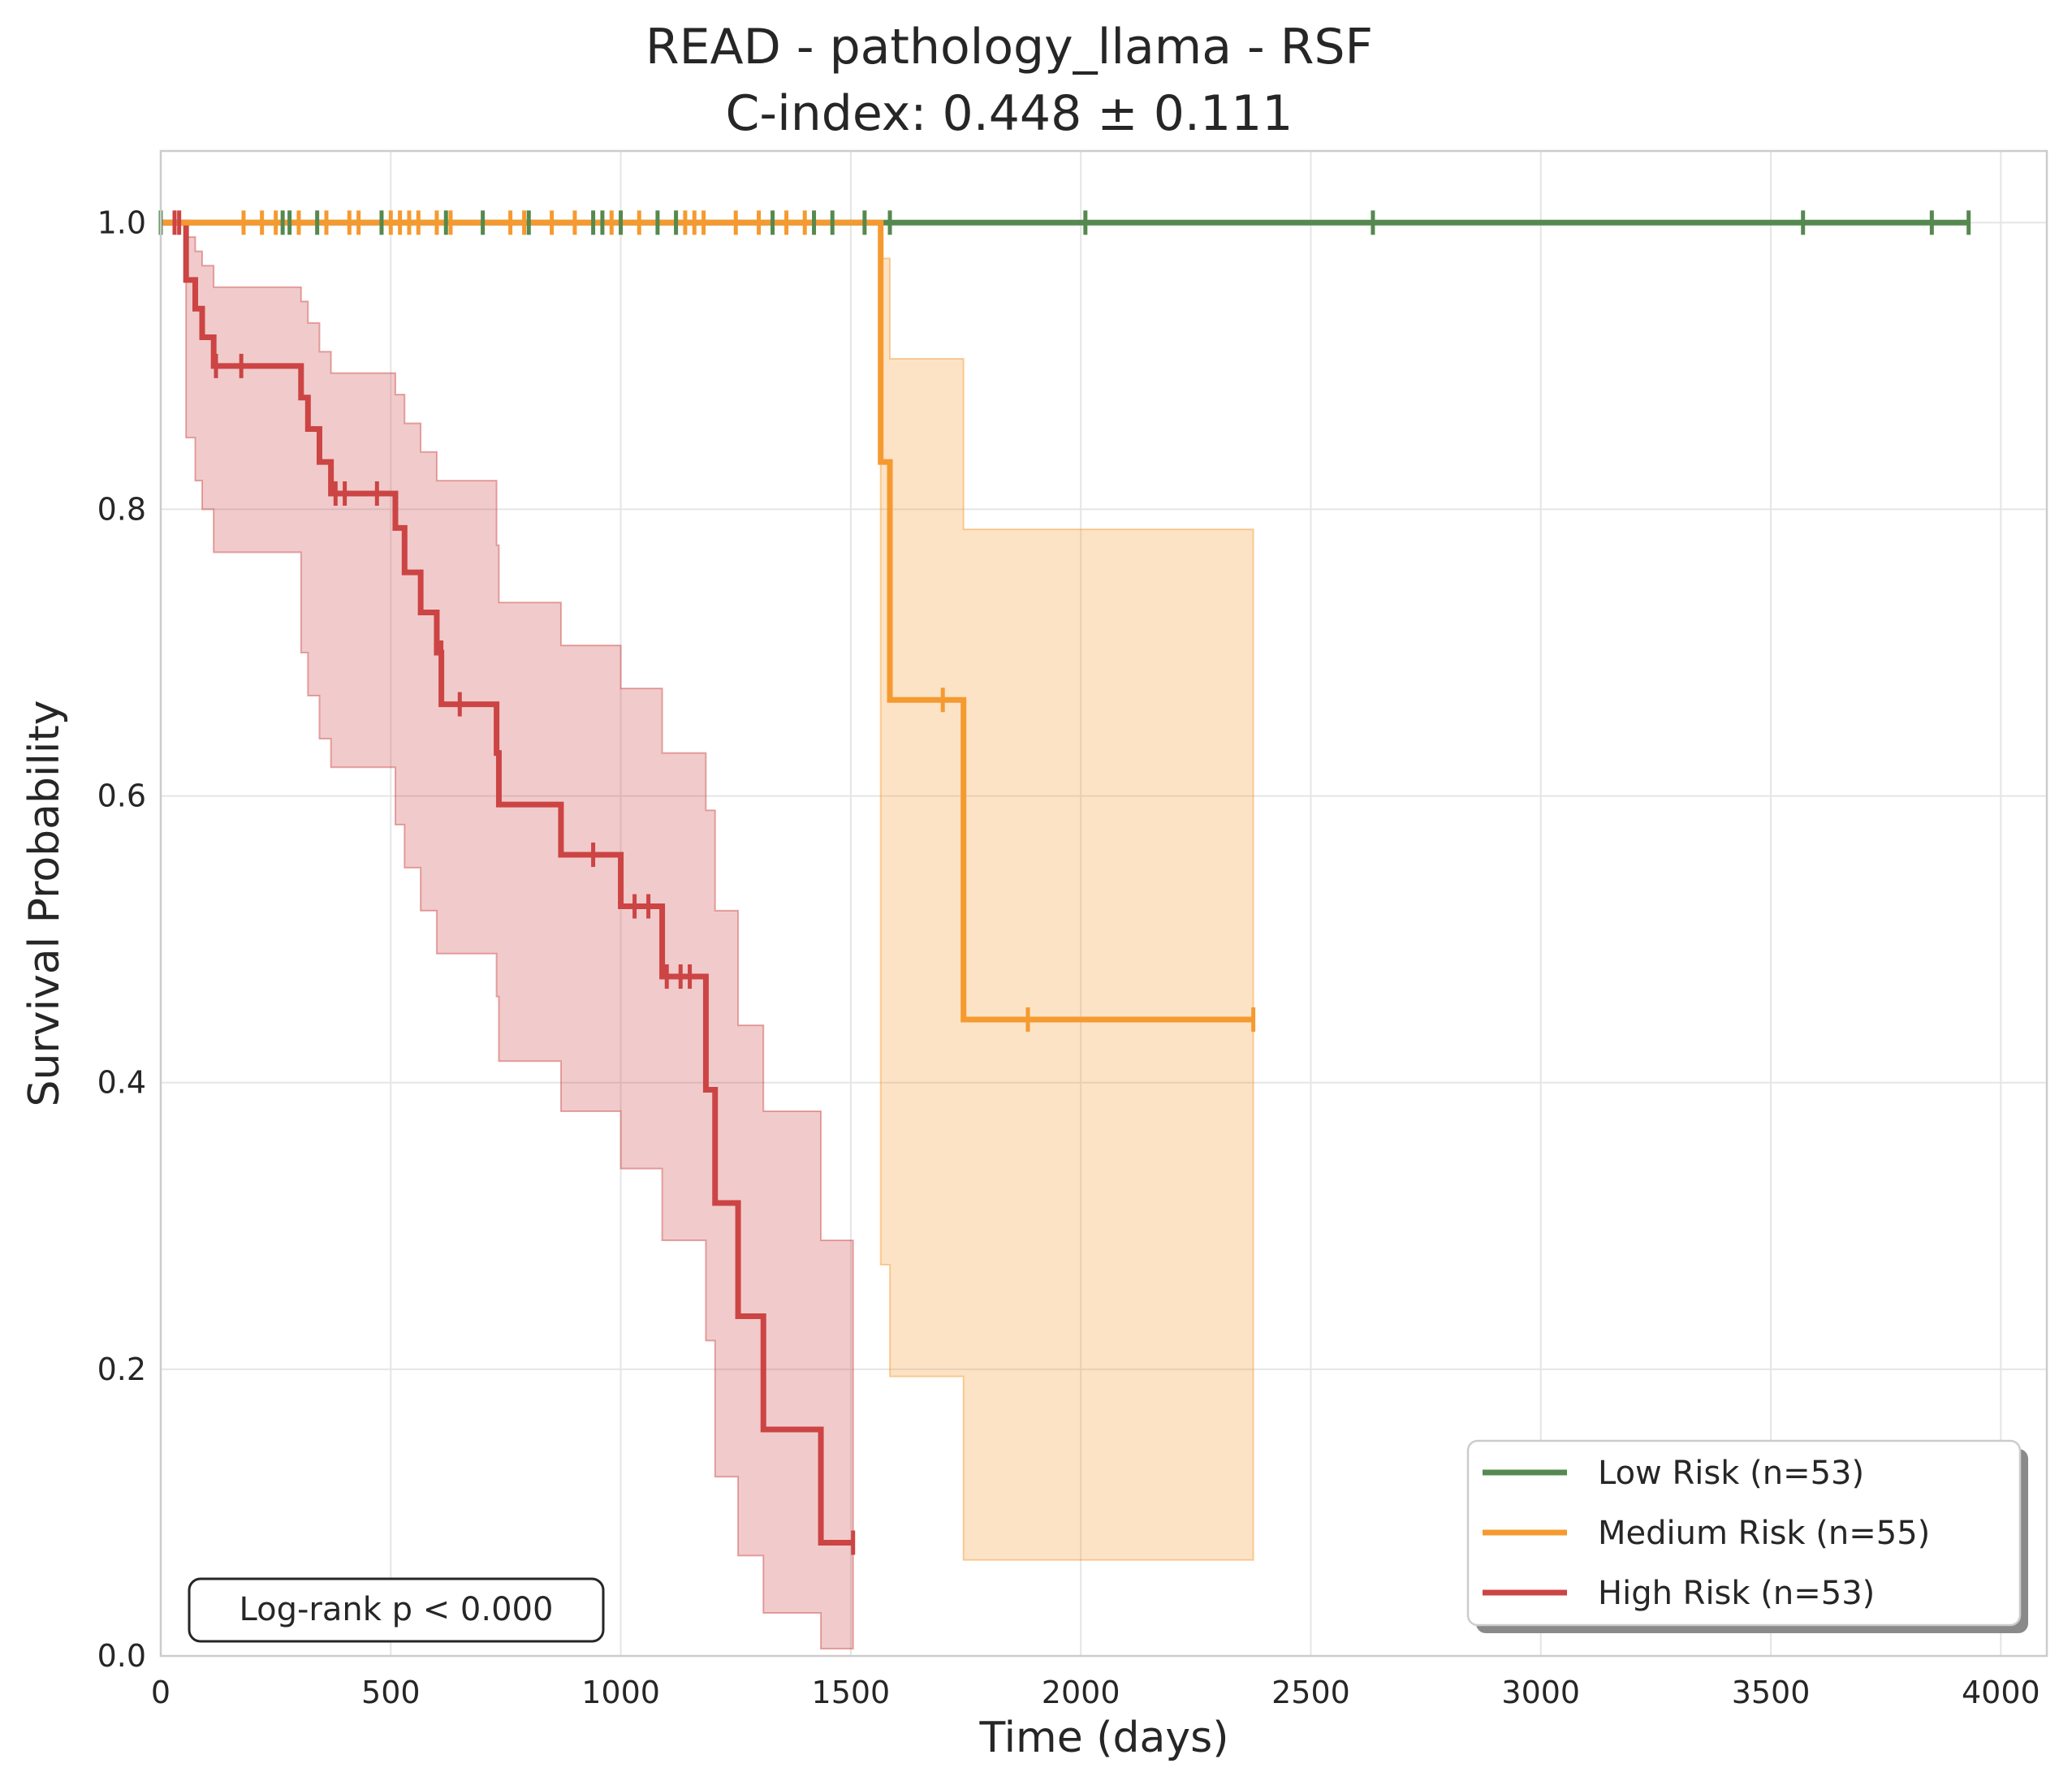 The image size is (2072, 1785). What do you see at coordinates (121, 1370) in the screenshot?
I see `y-tick-label: 0.2` at bounding box center [121, 1370].